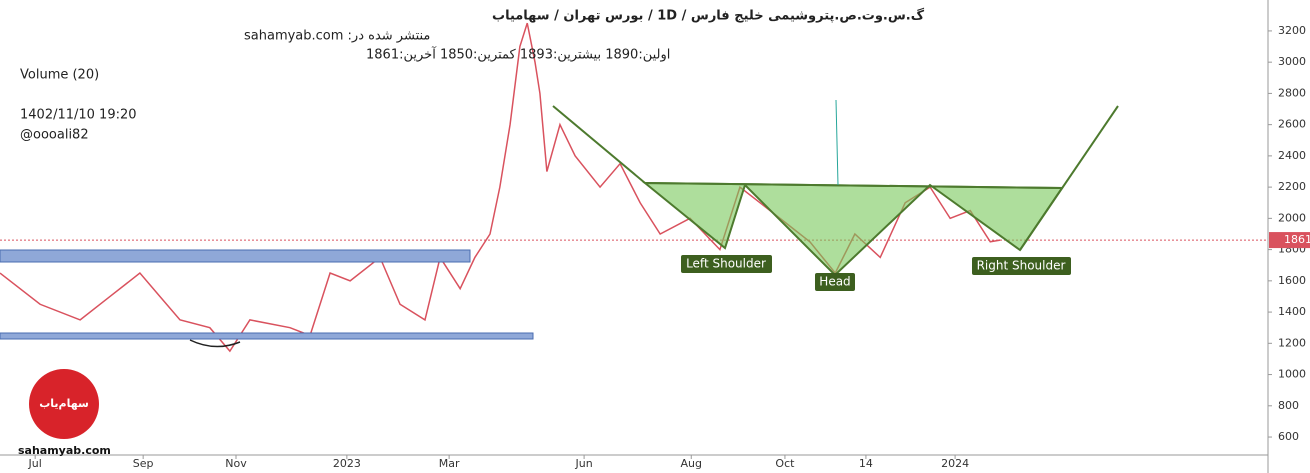 This screenshot has height=473, width=1310. I want to click on x-tick-label: Sep, so click(143, 463).